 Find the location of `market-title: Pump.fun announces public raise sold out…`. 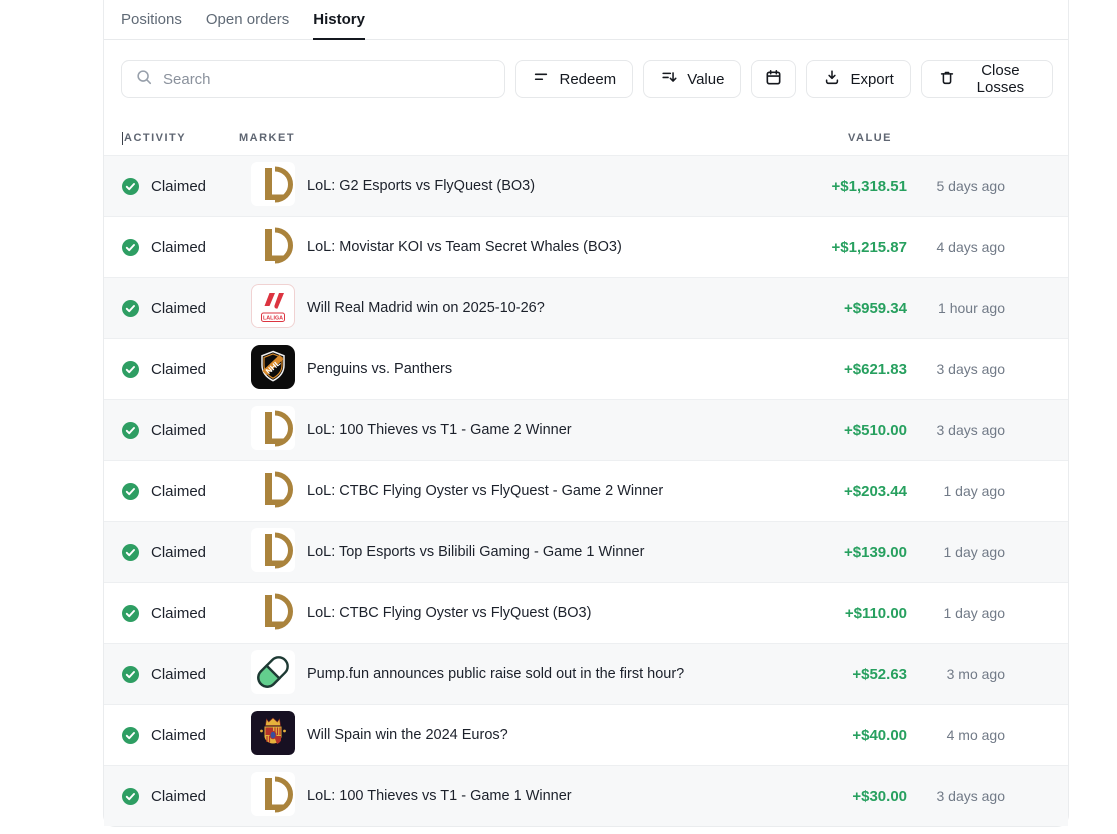

market-title: Pump.fun announces public raise sold out… is located at coordinates (496, 674).